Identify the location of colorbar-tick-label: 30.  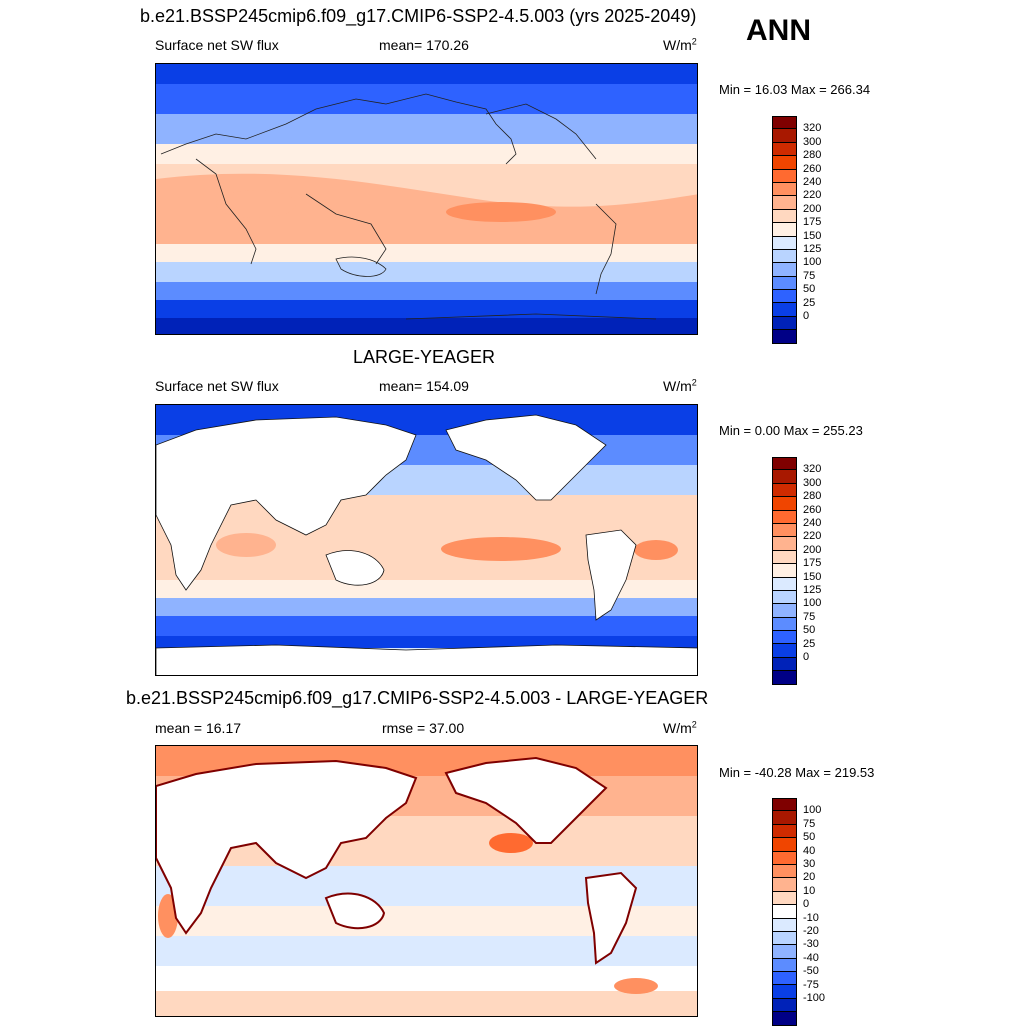
(809, 864).